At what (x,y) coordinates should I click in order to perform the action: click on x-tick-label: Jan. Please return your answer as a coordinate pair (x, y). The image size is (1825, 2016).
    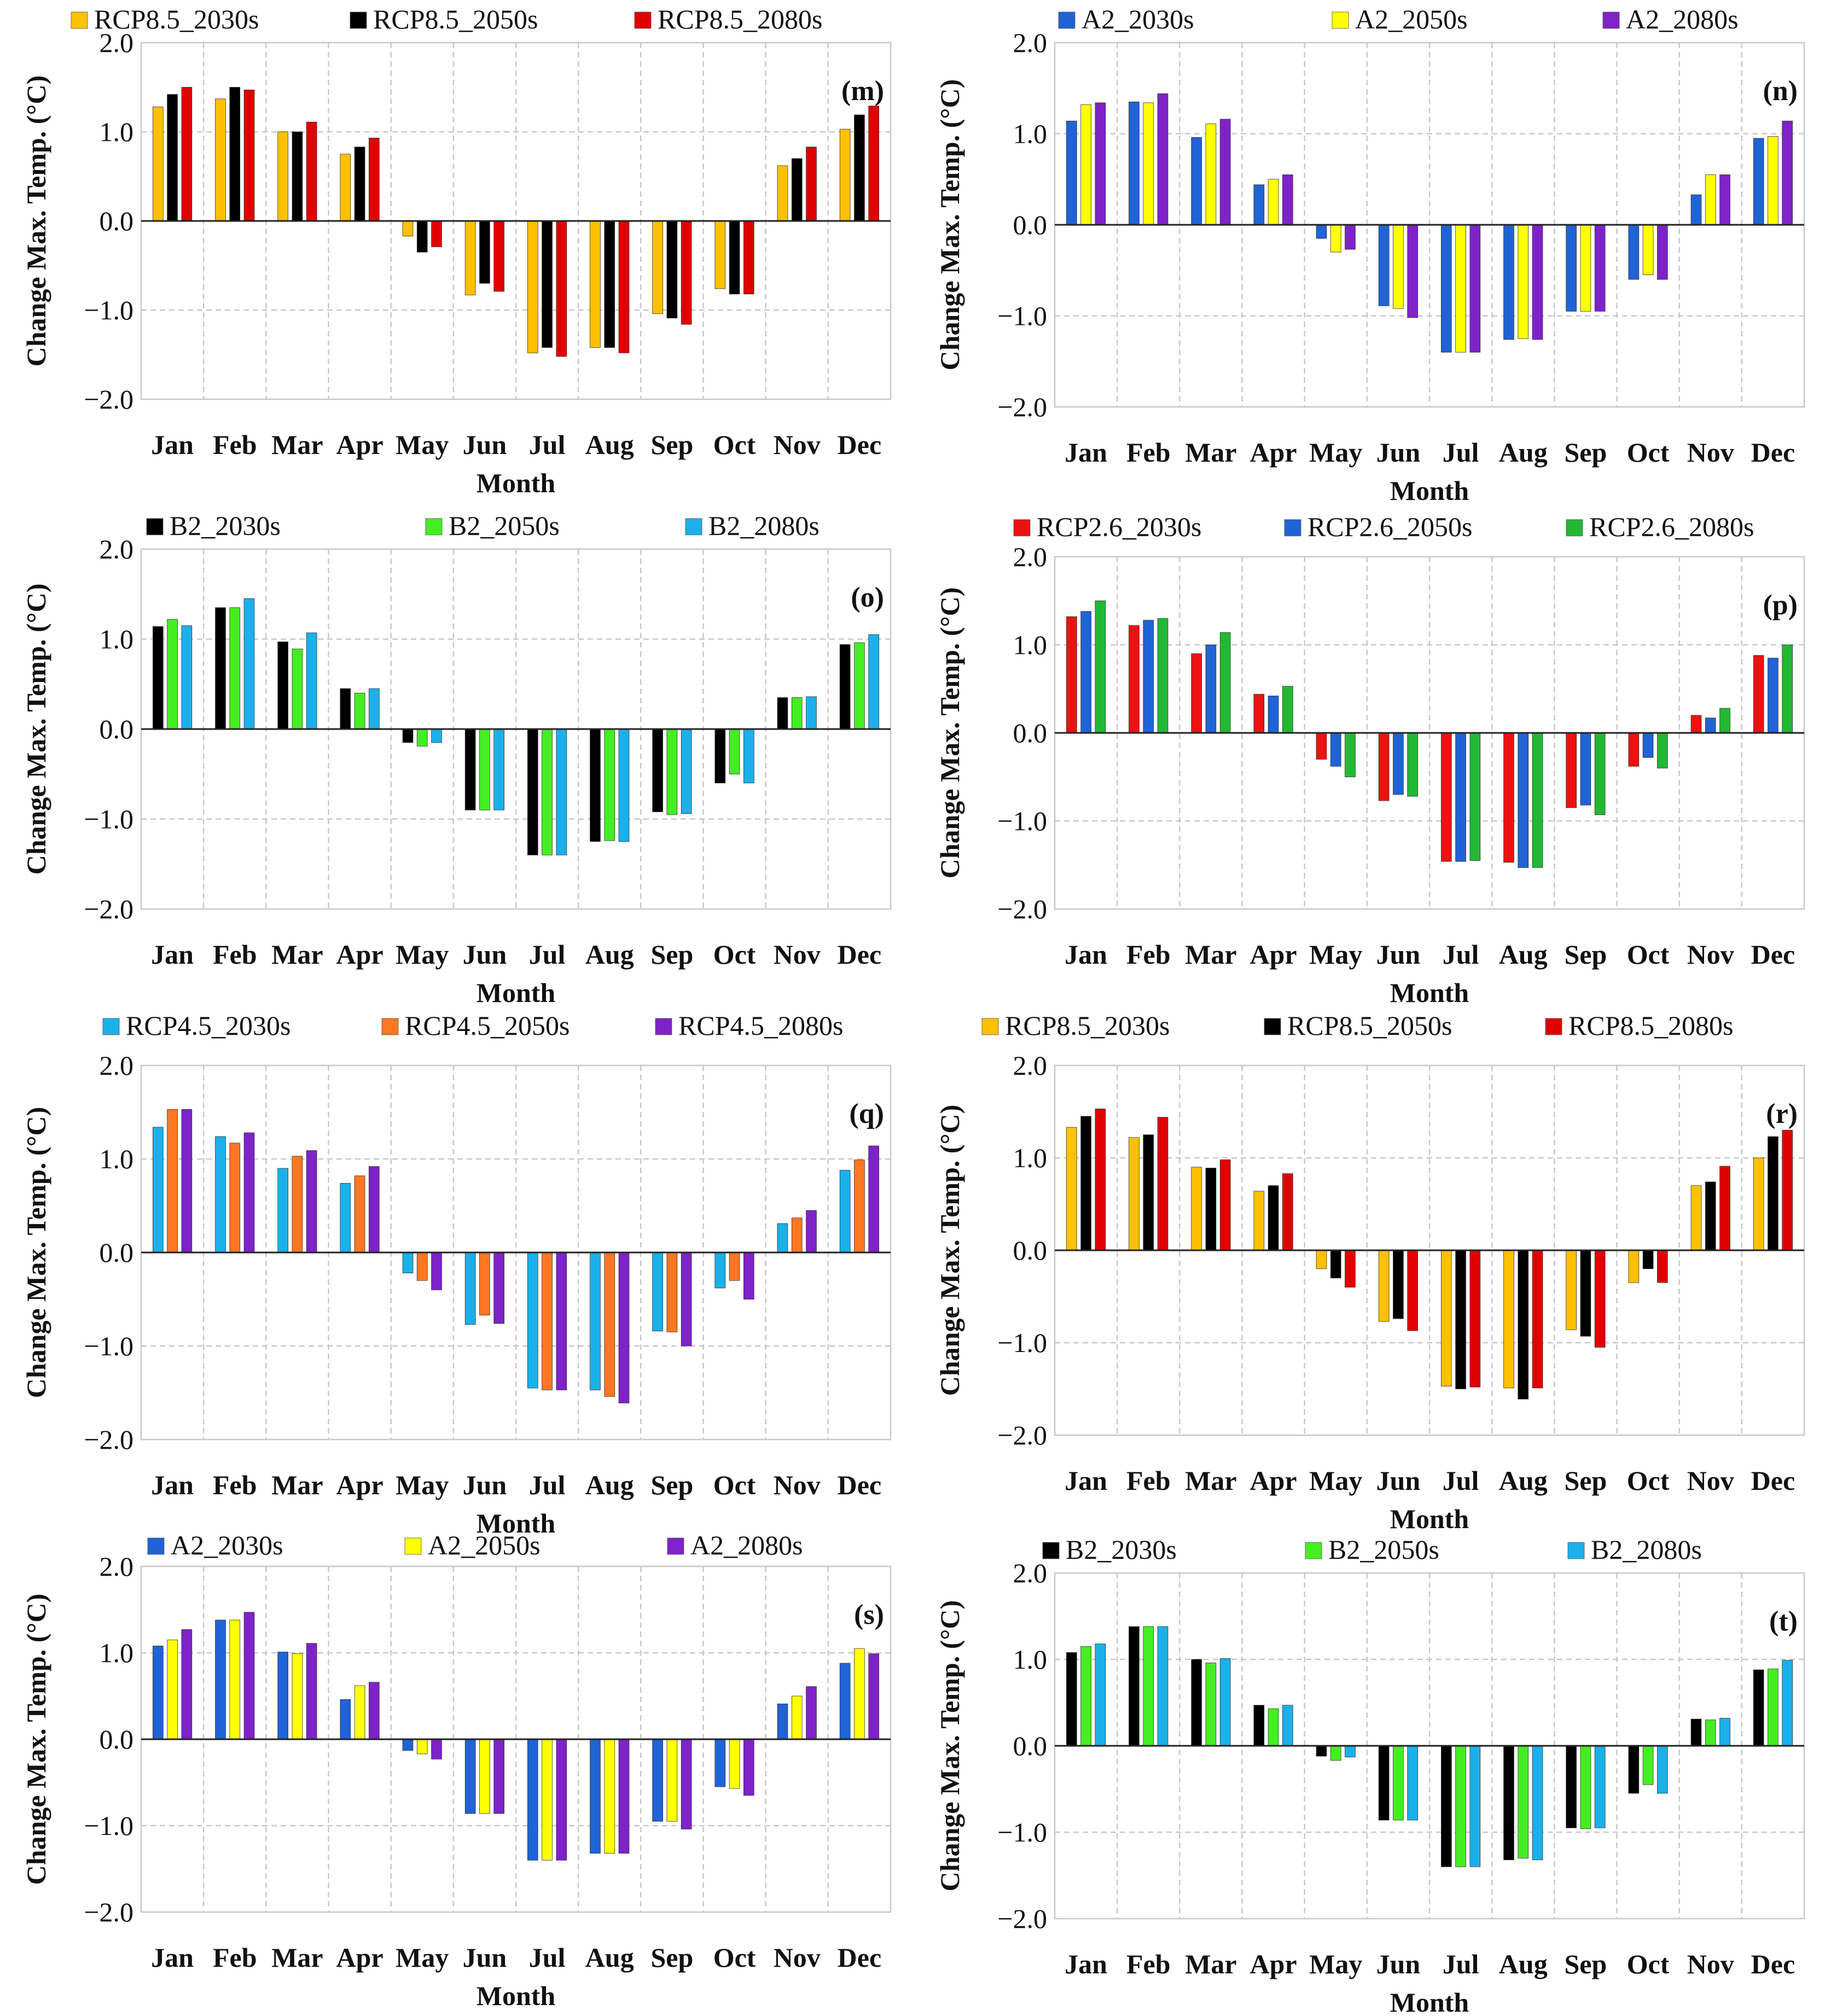
    Looking at the image, I should click on (172, 954).